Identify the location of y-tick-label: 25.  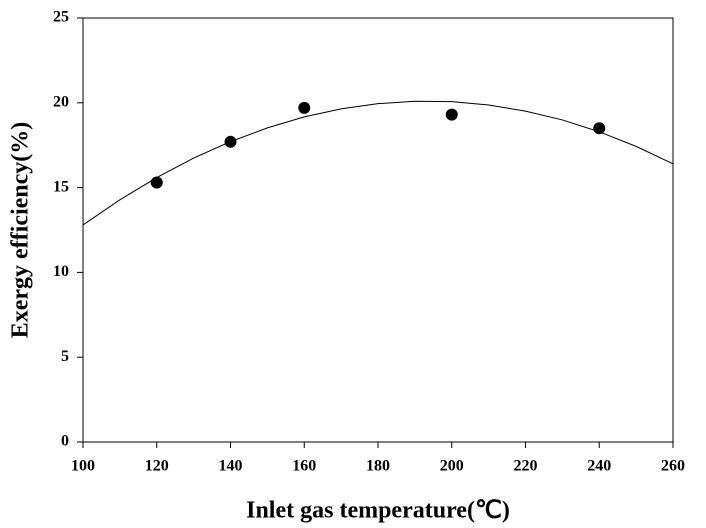
(61, 17).